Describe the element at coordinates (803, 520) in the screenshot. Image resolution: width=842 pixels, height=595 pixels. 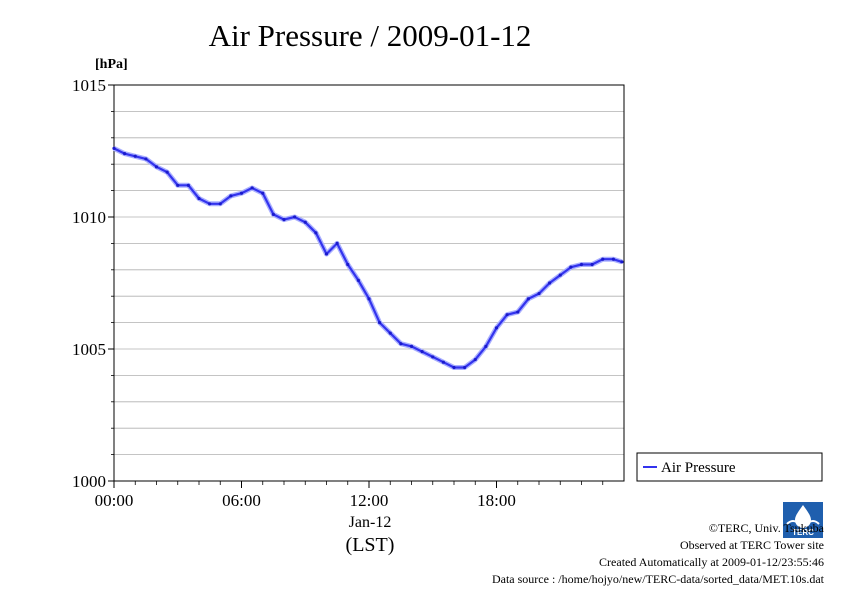
I see `terc-logo-icon: TERC` at that location.